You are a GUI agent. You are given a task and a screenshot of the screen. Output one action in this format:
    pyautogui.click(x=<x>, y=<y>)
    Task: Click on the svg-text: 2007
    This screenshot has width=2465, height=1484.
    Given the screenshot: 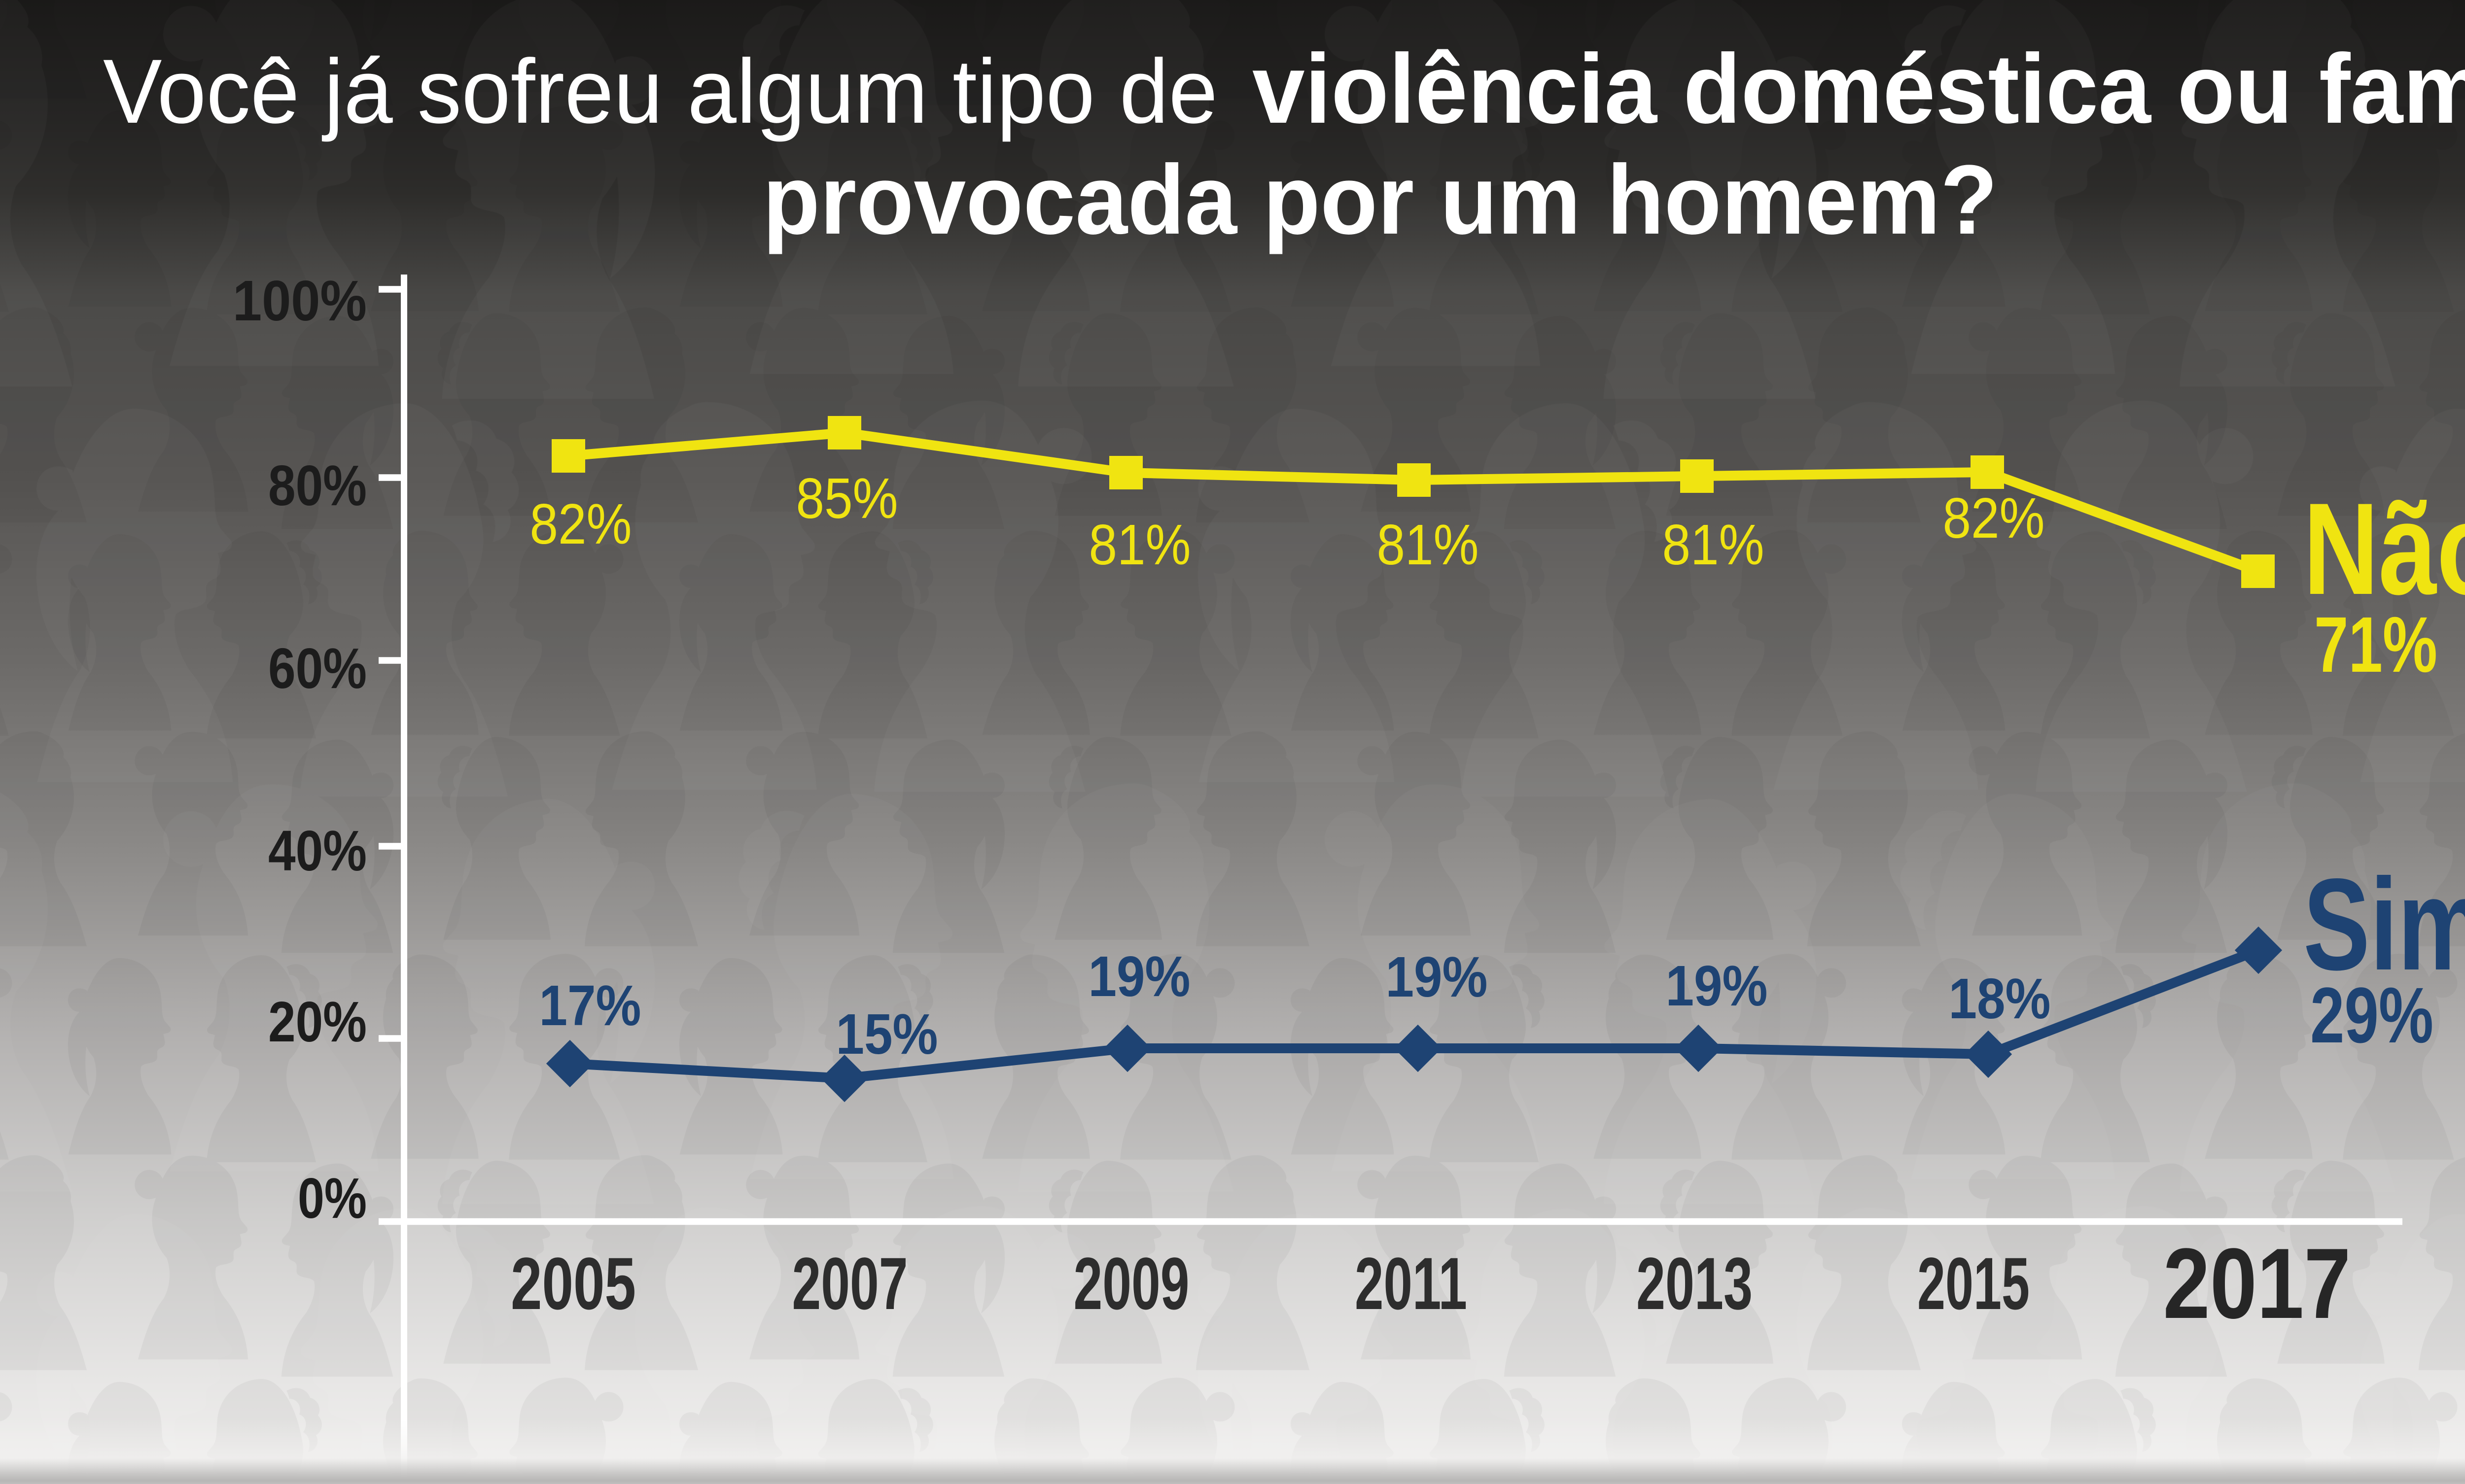 What is the action you would take?
    pyautogui.click(x=850, y=1283)
    